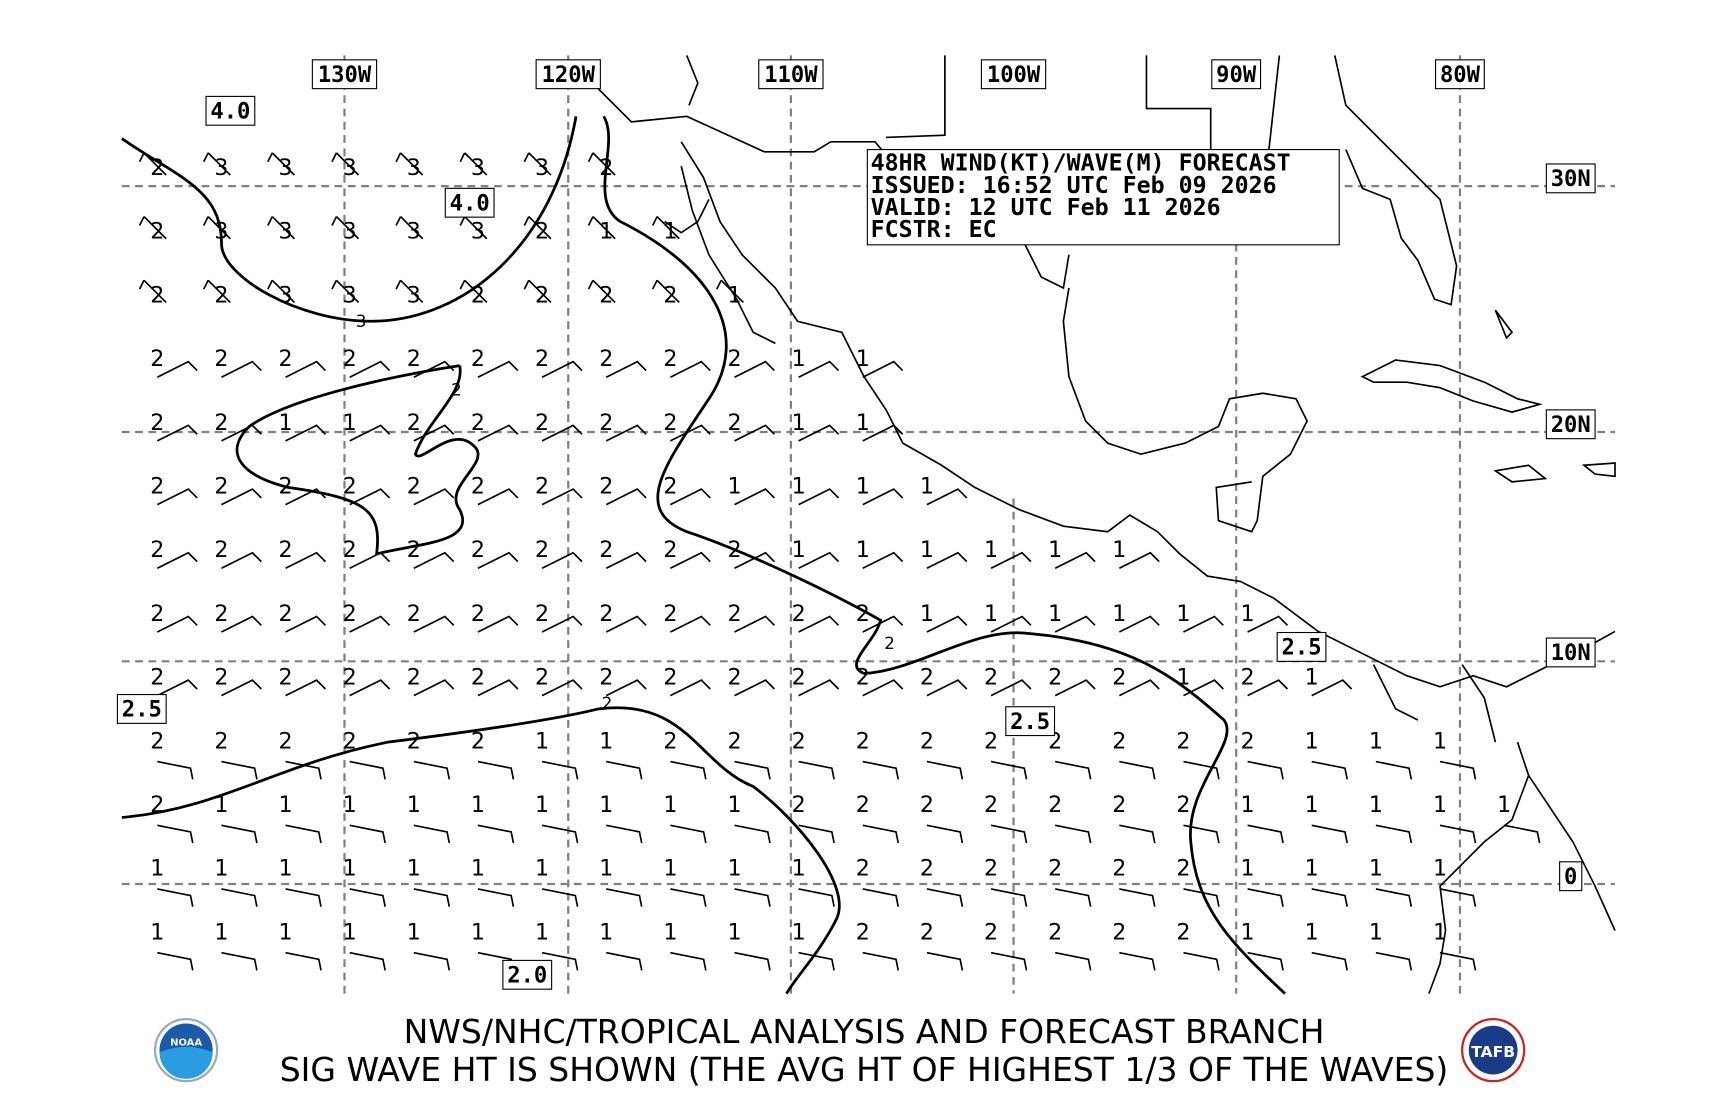 Image resolution: width=1728 pixels, height=1100 pixels. Describe the element at coordinates (345, 75) in the screenshot. I see `svg-text: 130W` at that location.